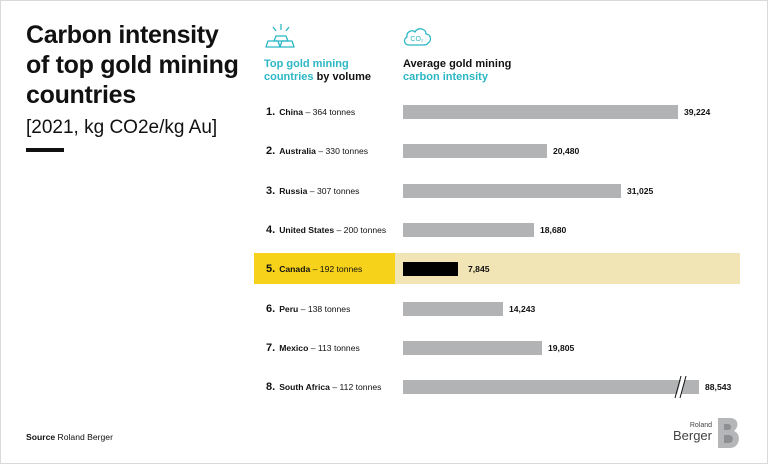 The width and height of the screenshot is (768, 464). I want to click on gold-bars-icon, so click(280, 36).